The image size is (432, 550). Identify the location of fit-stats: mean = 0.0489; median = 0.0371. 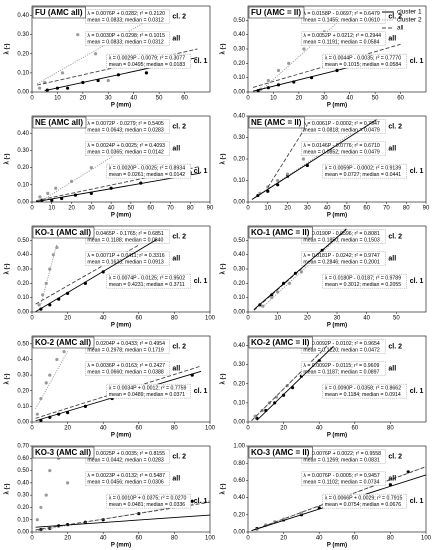
(147, 395).